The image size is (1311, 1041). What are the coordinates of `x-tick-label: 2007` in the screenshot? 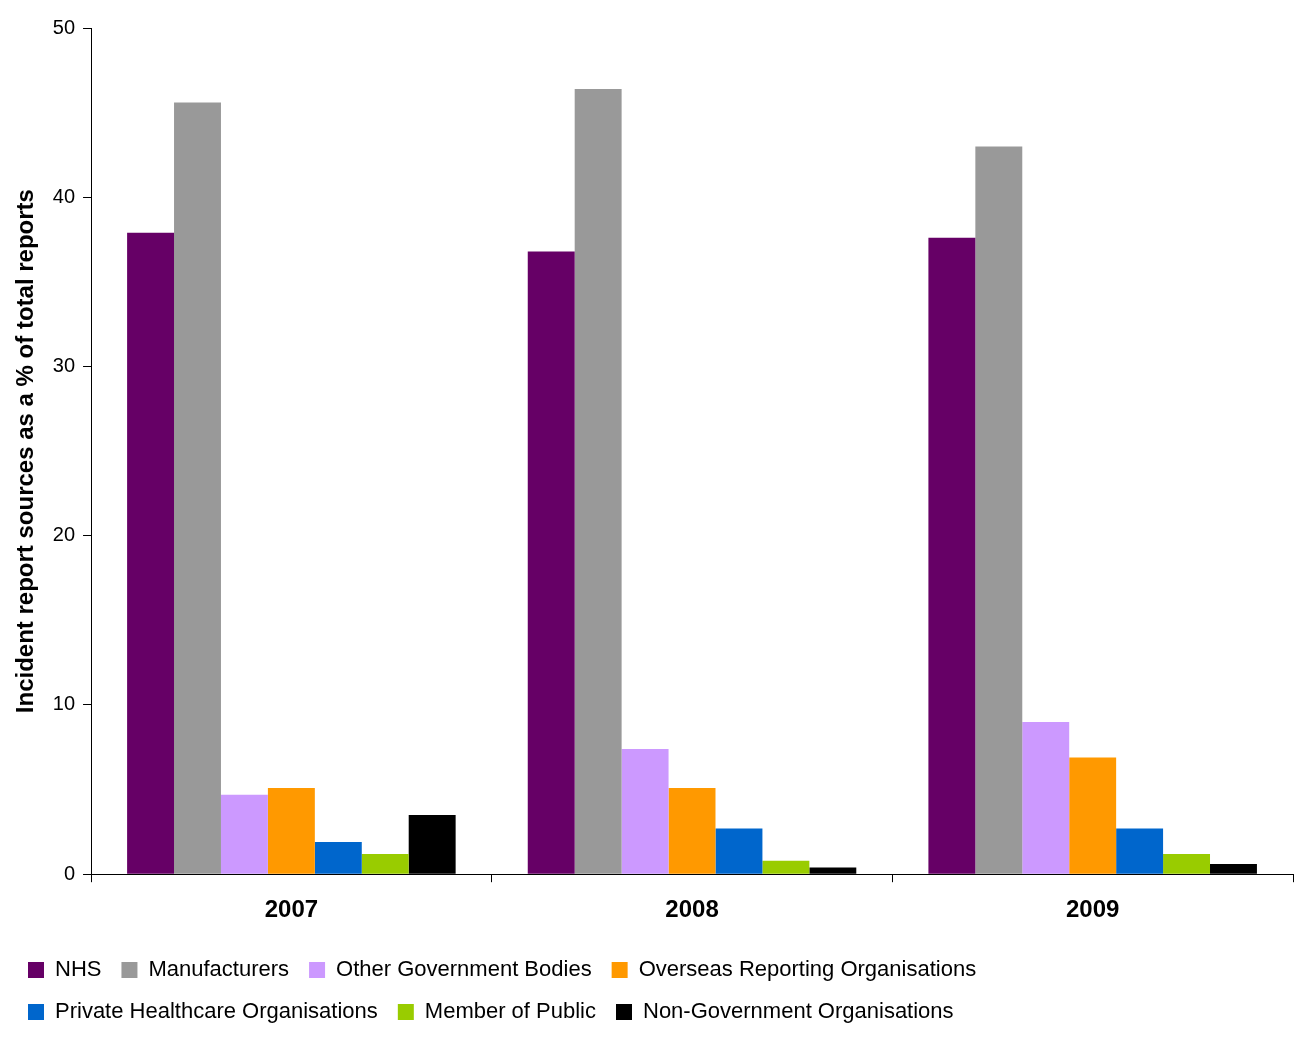 It's located at (291, 909).